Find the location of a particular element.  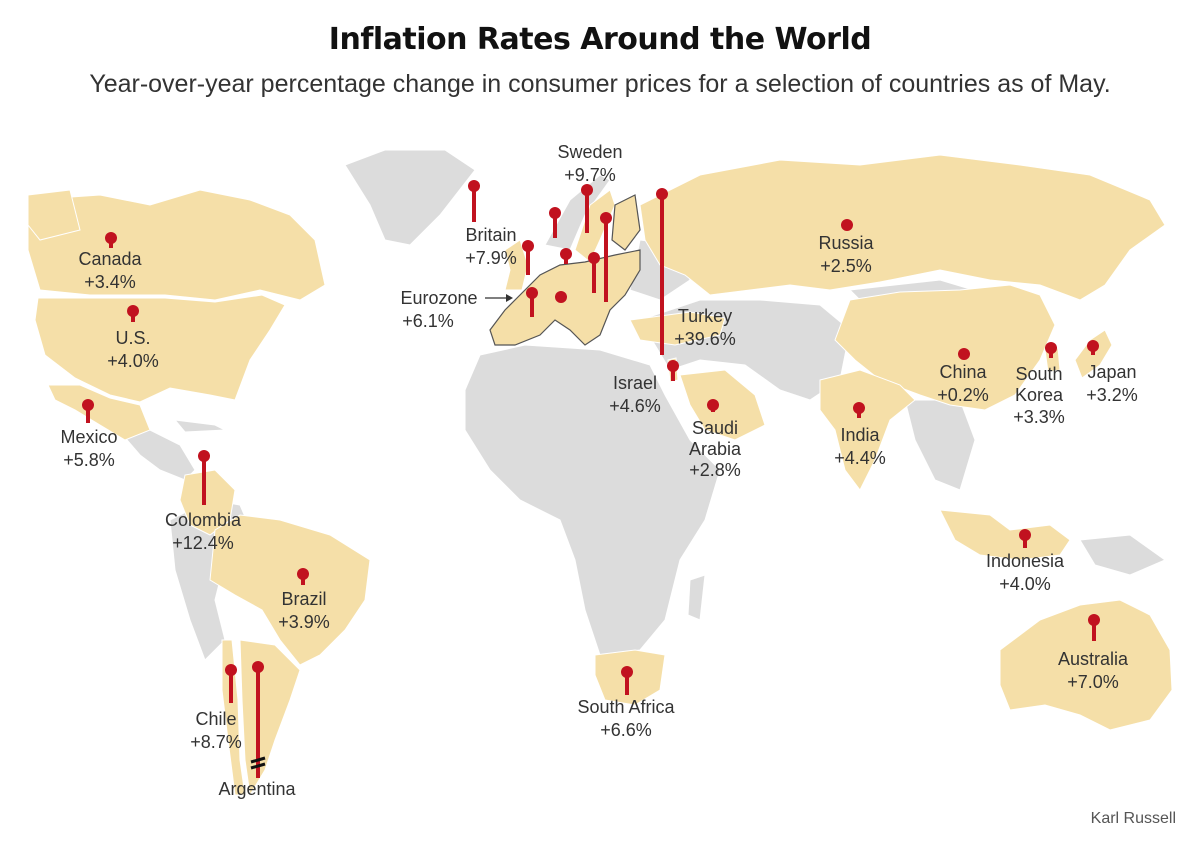

argentina-shape is located at coordinates (270, 718).